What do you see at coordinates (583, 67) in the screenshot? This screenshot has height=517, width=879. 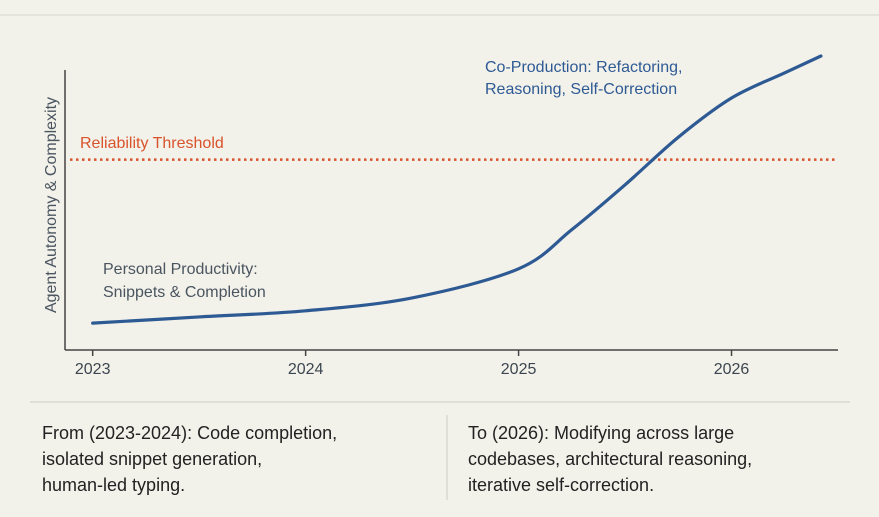 I see `annotation: Co-Production: Refactoring,` at bounding box center [583, 67].